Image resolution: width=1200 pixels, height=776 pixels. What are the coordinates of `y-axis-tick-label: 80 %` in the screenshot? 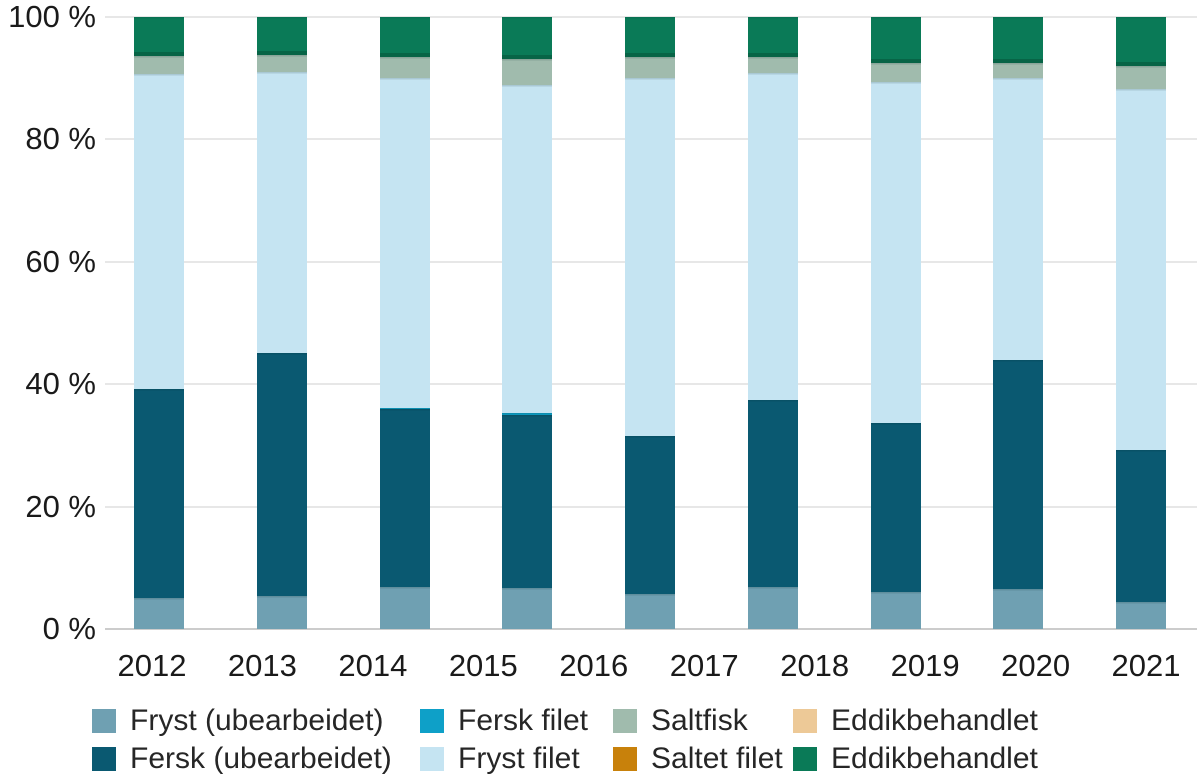 It's located at (60, 139).